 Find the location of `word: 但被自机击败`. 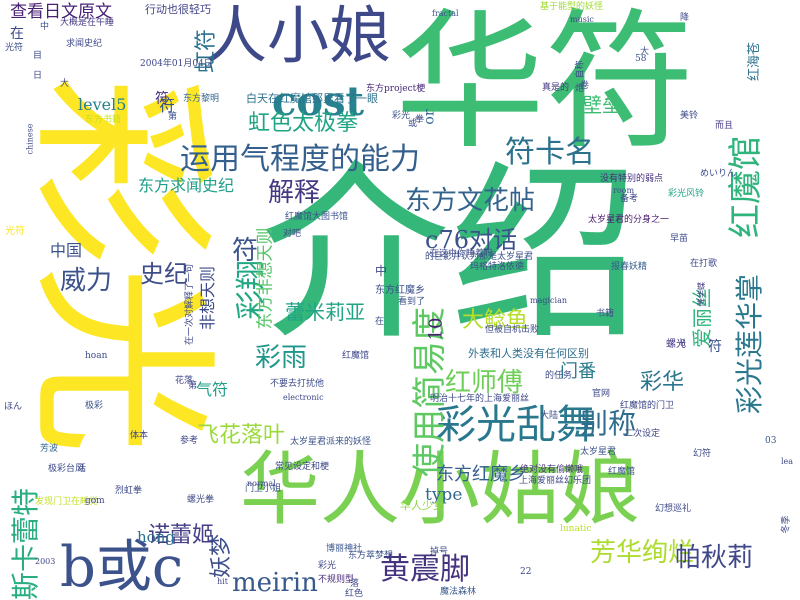

word: 但被自机击败 is located at coordinates (512, 330).